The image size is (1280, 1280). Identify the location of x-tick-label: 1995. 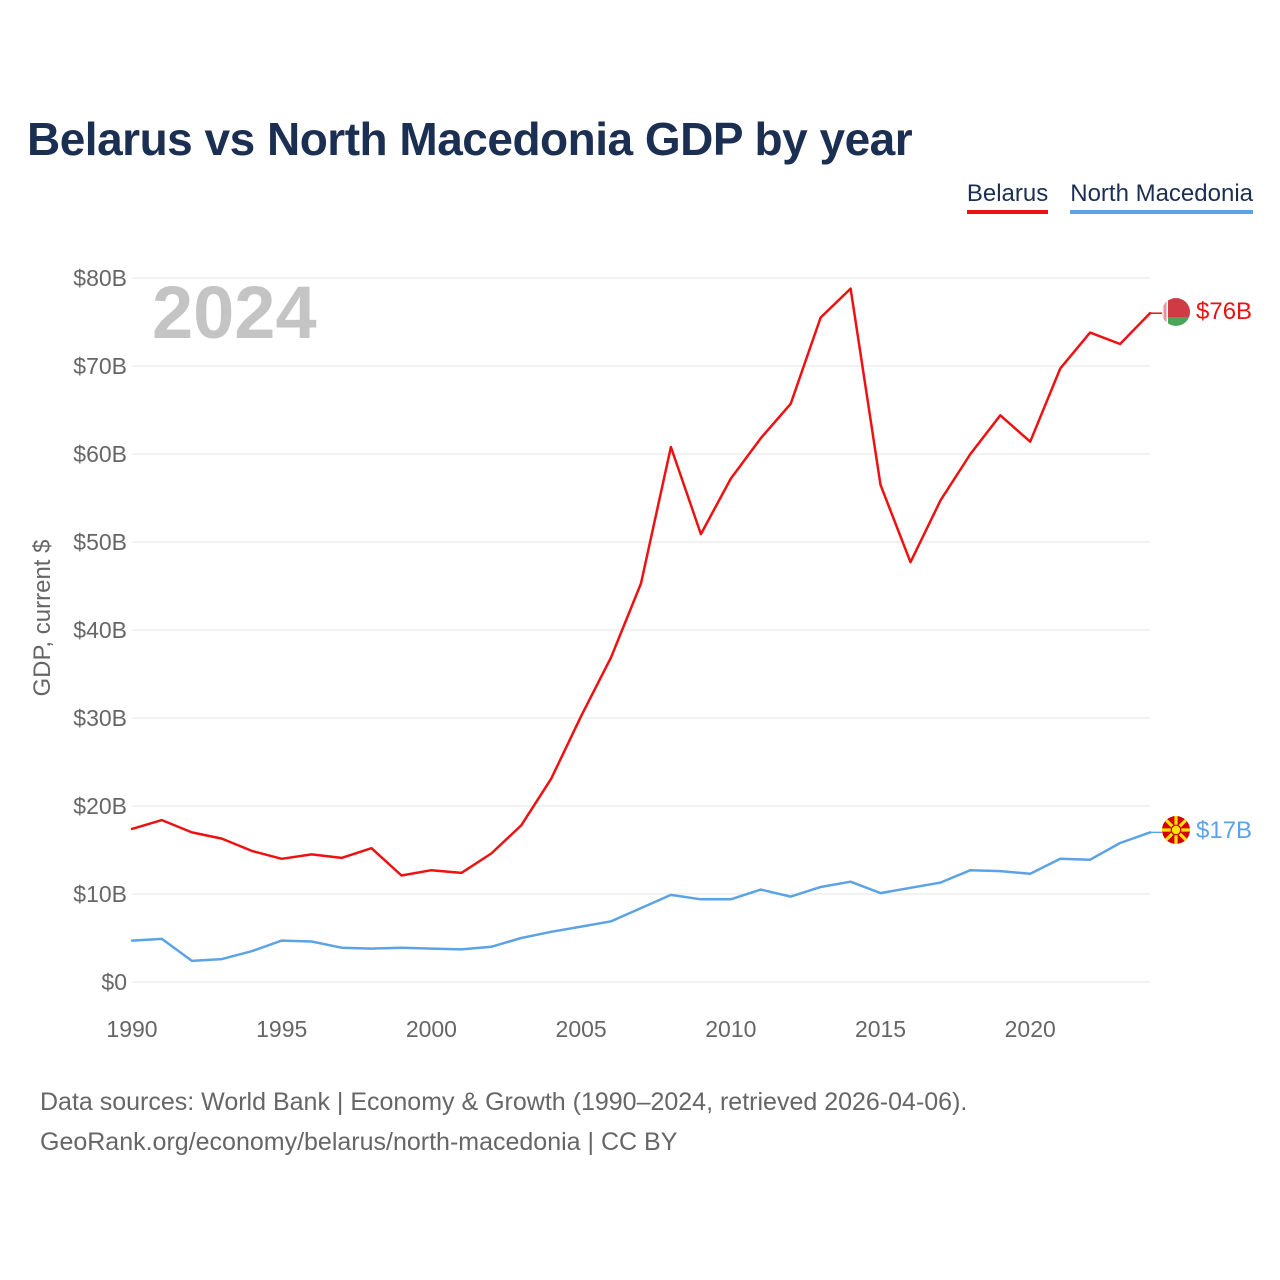
(281, 1029).